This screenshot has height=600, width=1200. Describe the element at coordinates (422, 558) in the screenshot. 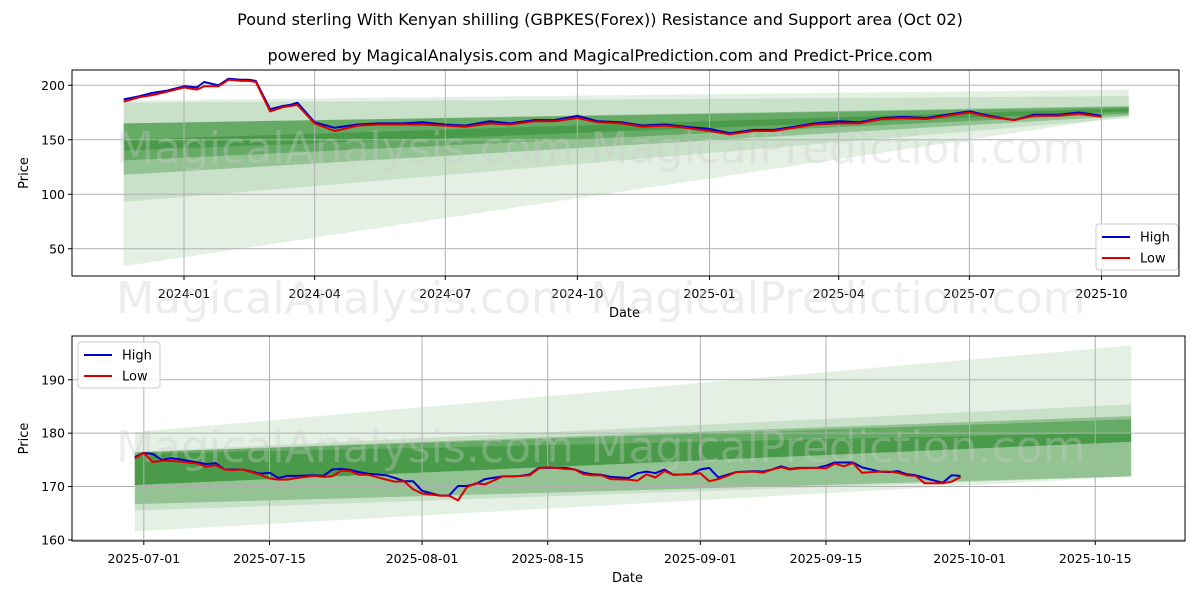

I see `x-tick-label: 2025-08-01` at that location.